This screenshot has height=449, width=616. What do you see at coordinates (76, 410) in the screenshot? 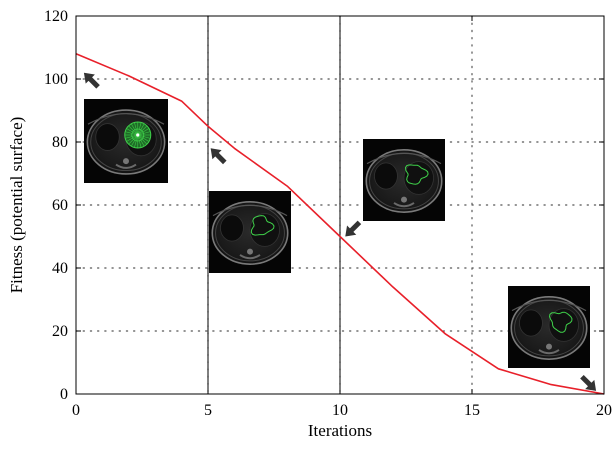
I see `x-tick-label: 0` at bounding box center [76, 410].